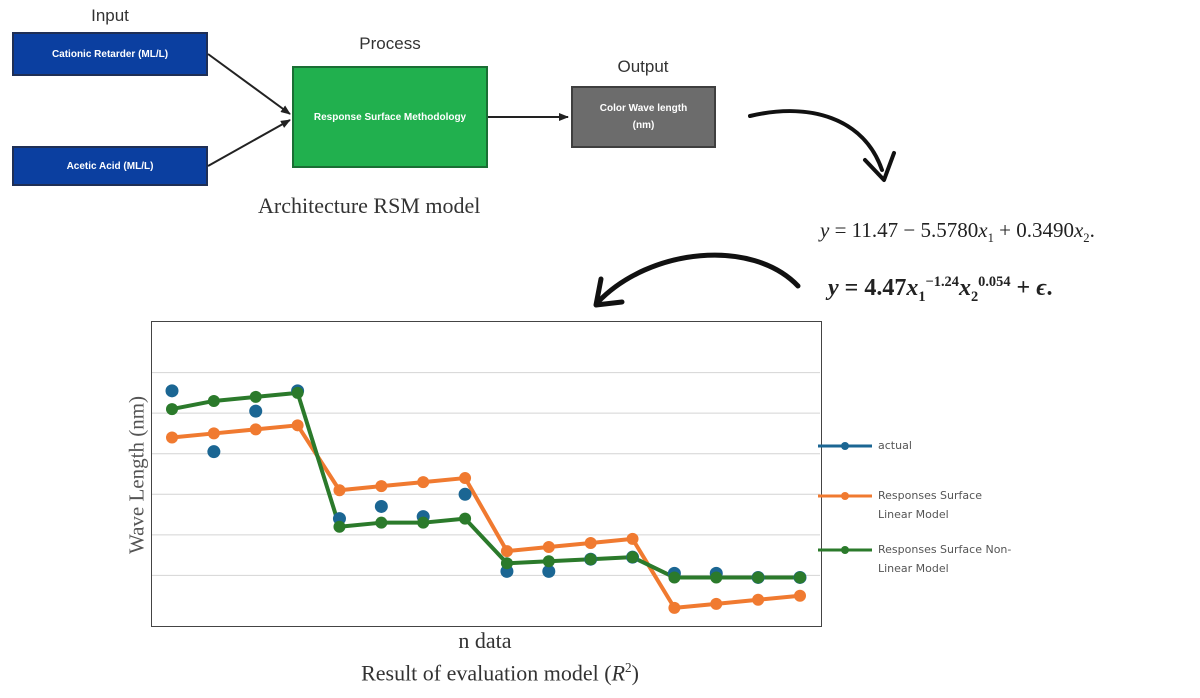 This screenshot has height=698, width=1200. What do you see at coordinates (480, 673) in the screenshot?
I see `chart-caption-text: Result of evaluation model` at bounding box center [480, 673].